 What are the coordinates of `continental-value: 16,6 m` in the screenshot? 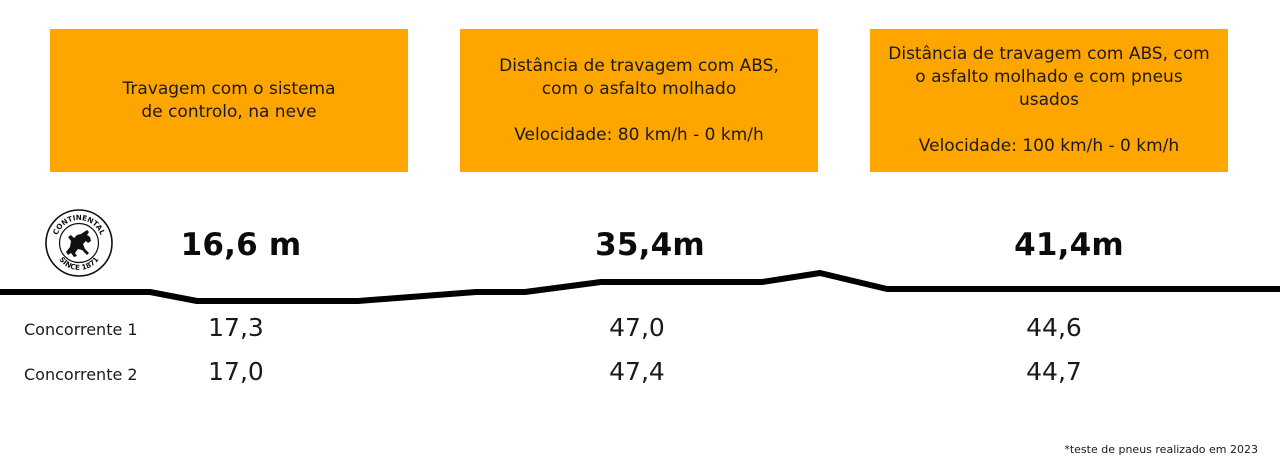 It's located at (241, 245).